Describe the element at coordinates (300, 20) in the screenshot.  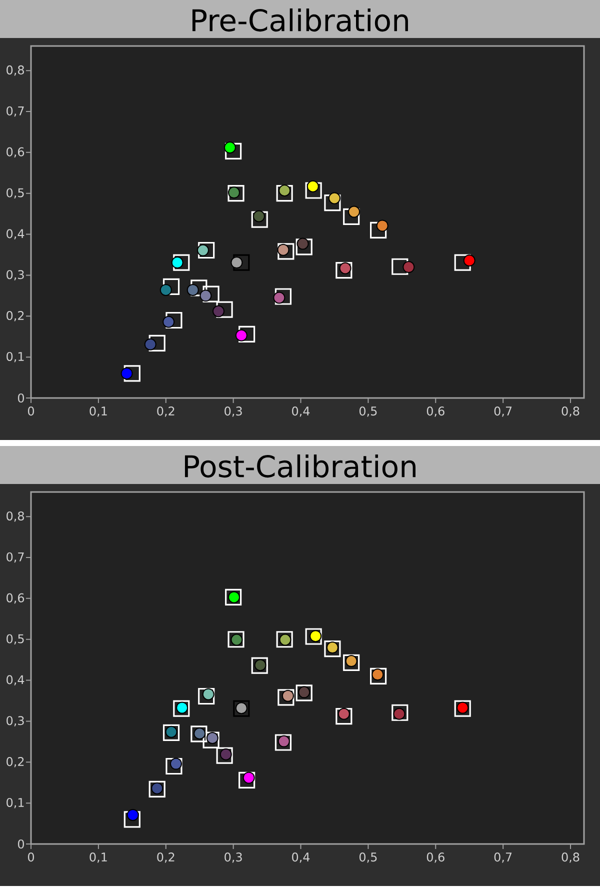
I see `chart-title: Pre-Calibration` at that location.